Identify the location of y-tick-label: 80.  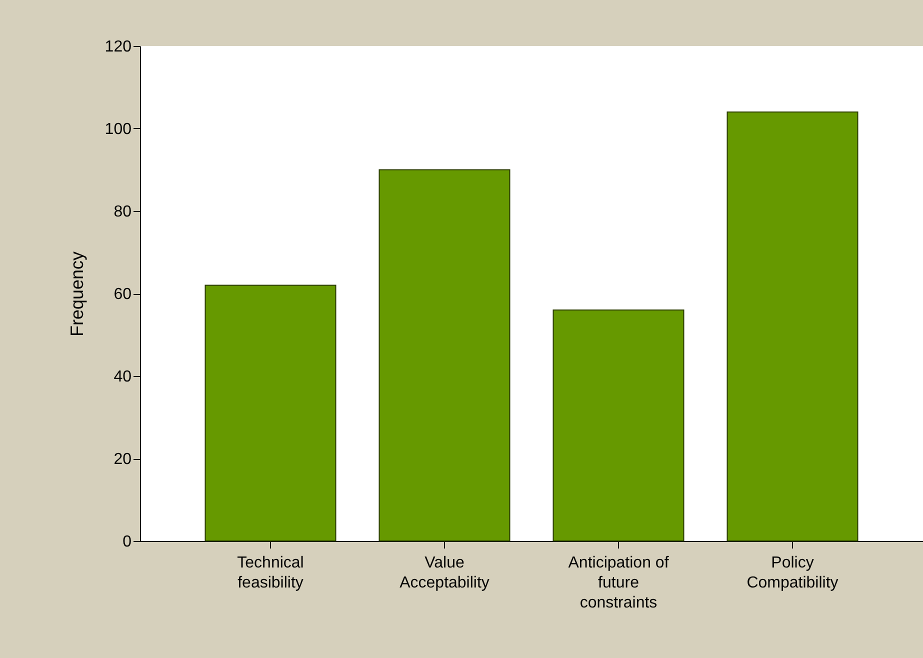
(123, 212).